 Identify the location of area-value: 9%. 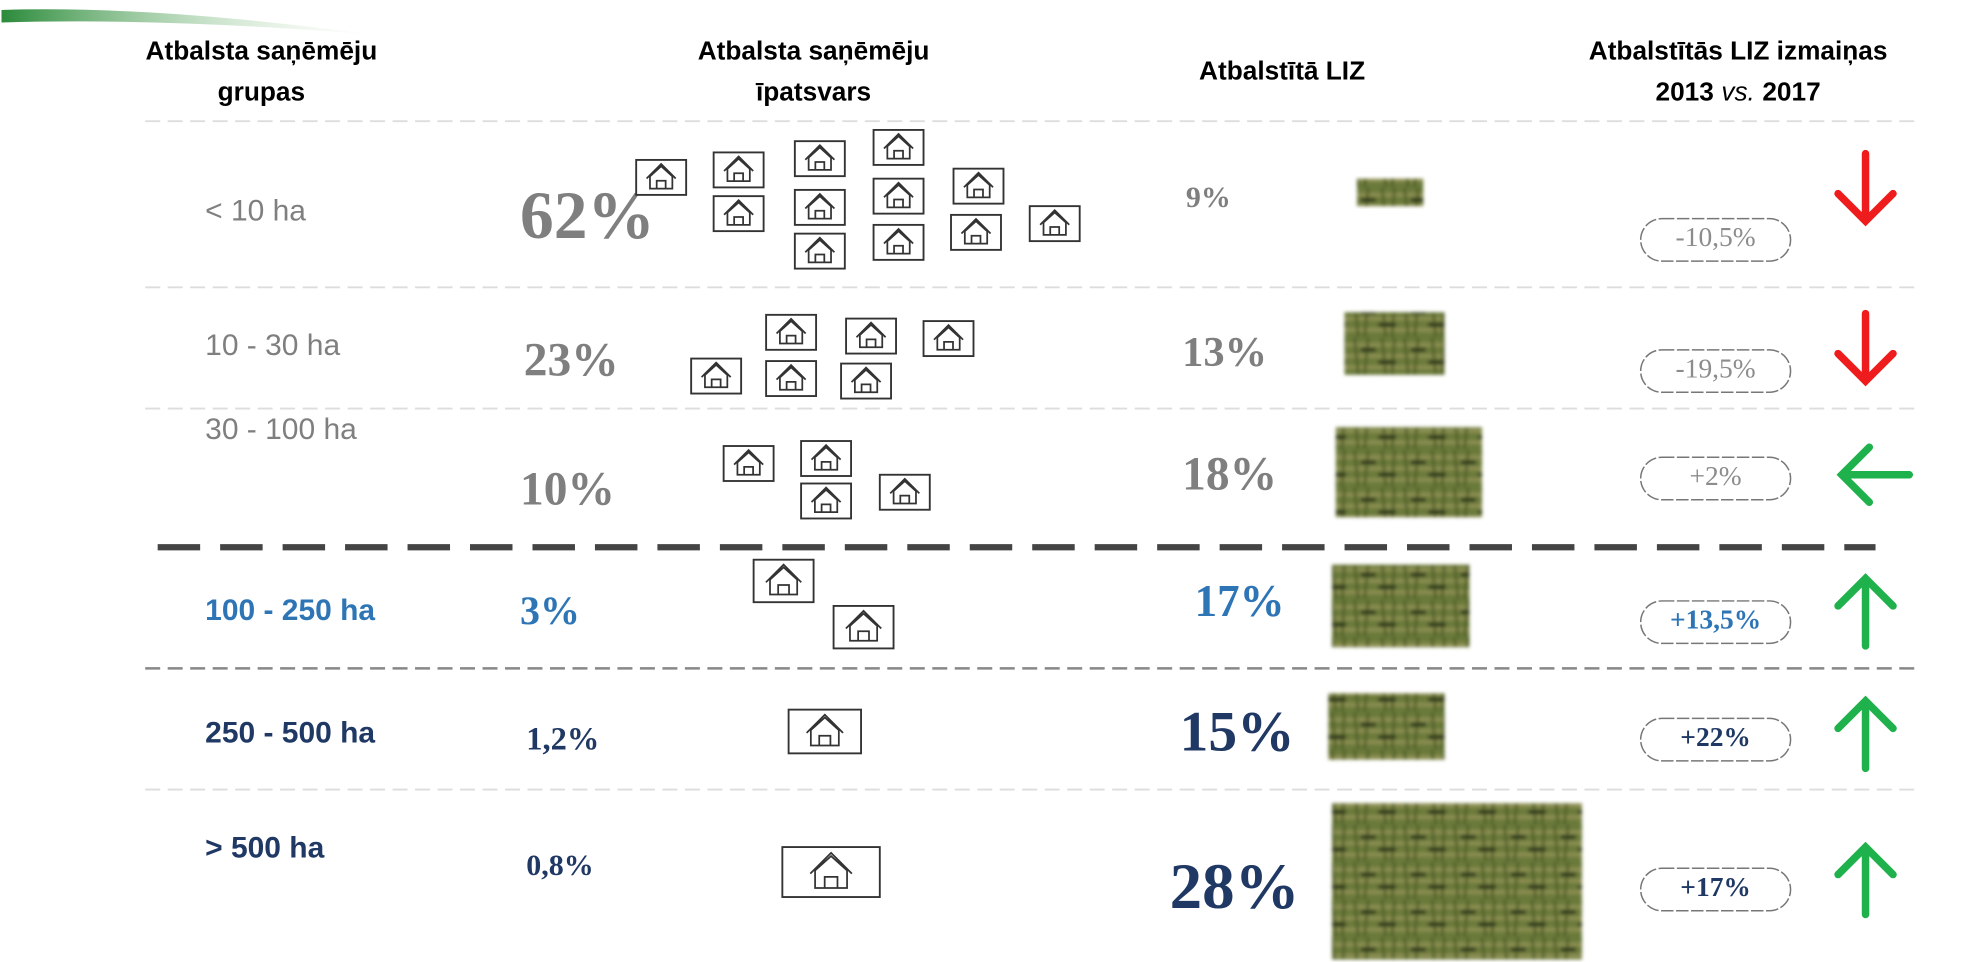
(1208, 197).